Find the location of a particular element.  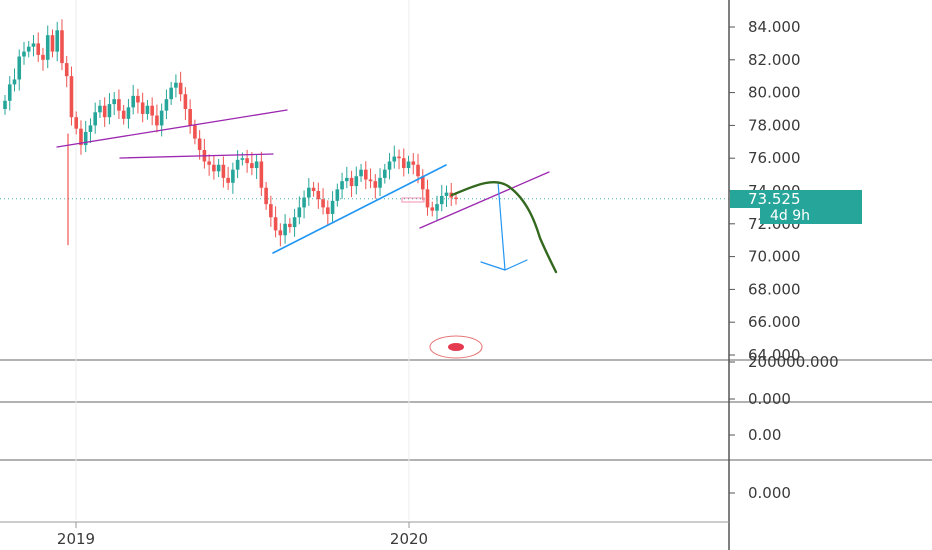

time-tick-label: 2019 is located at coordinates (76, 539).